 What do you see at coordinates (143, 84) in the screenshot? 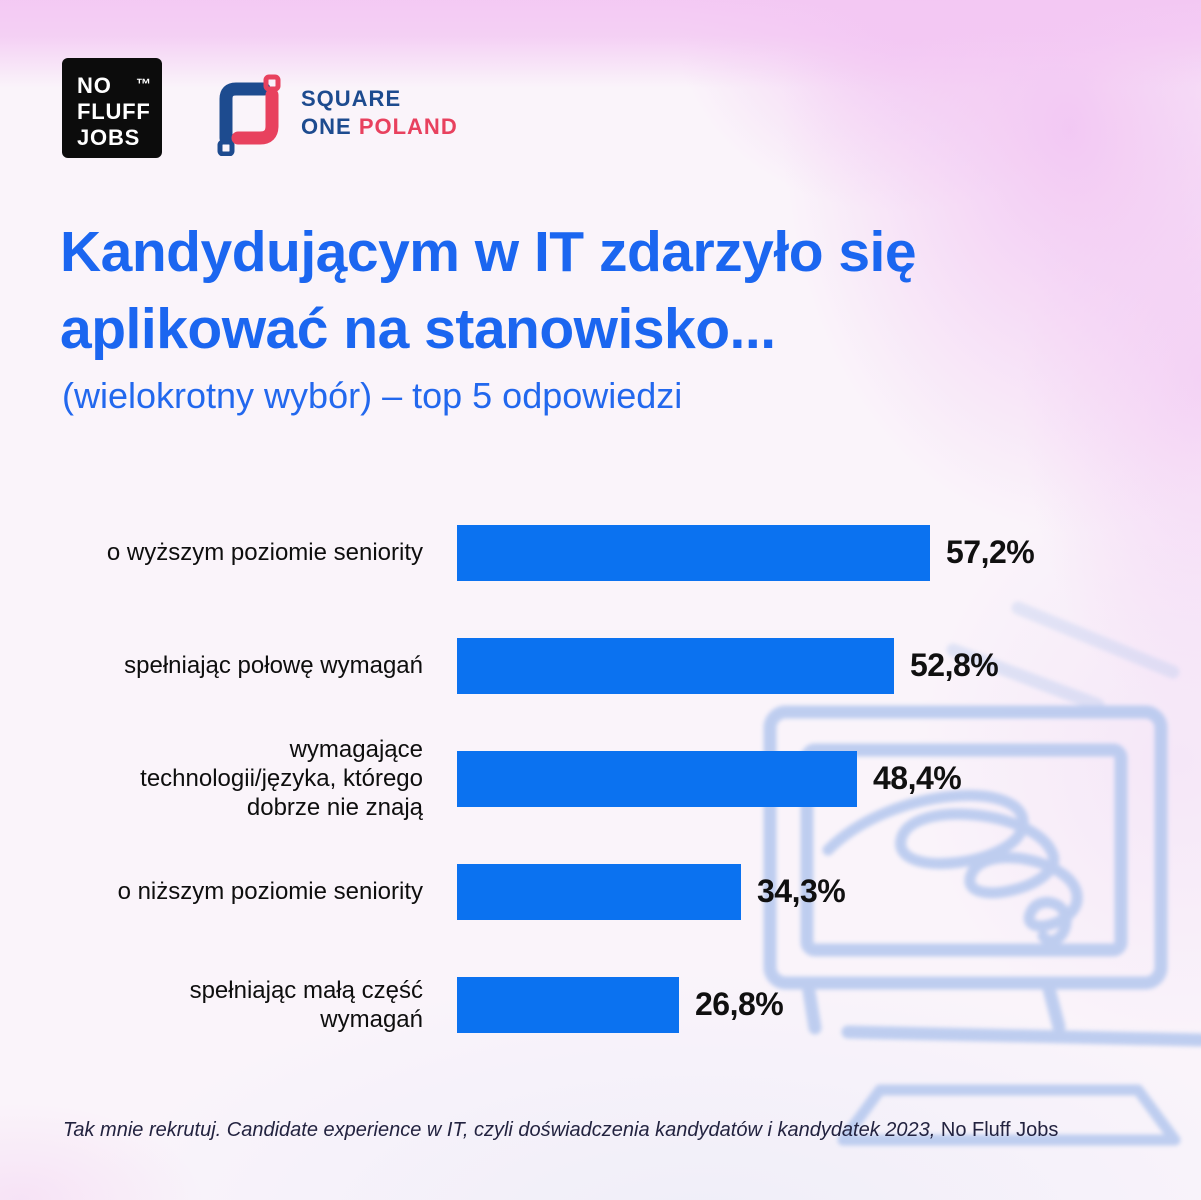
I see `trademark-symbol: ™` at bounding box center [143, 84].